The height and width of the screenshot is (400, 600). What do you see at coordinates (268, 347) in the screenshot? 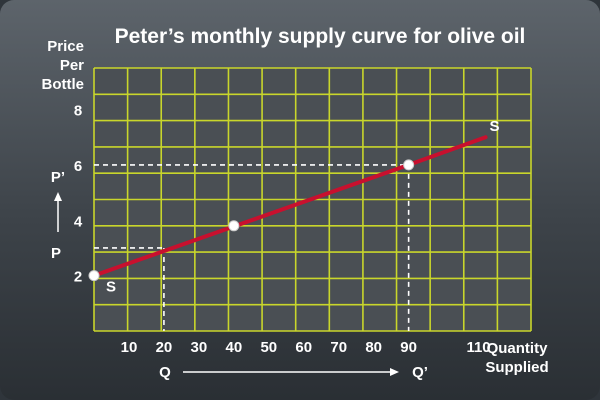
I see `x-tick-label: 50` at bounding box center [268, 347].